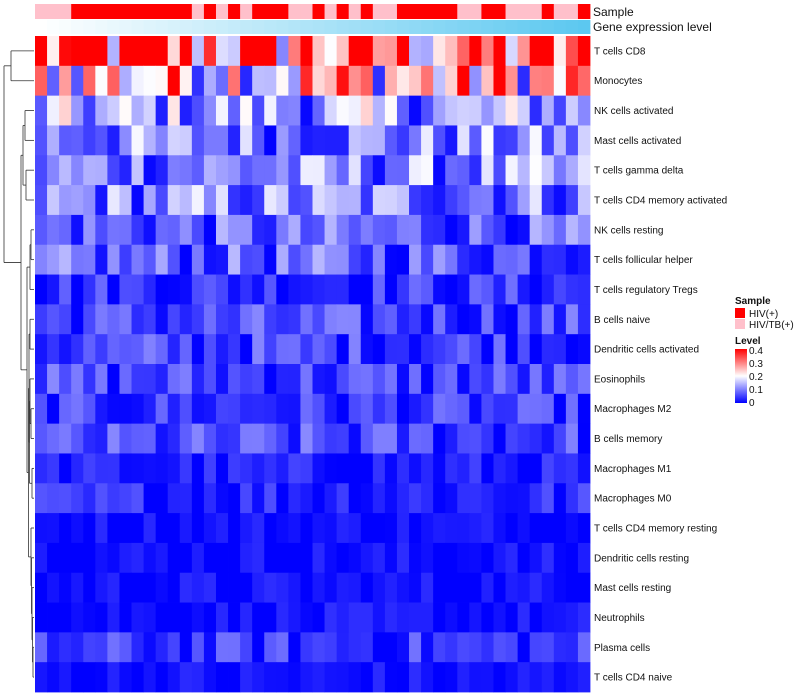  Describe the element at coordinates (620, 51) in the screenshot. I see `row-label: T cells CD8` at that location.